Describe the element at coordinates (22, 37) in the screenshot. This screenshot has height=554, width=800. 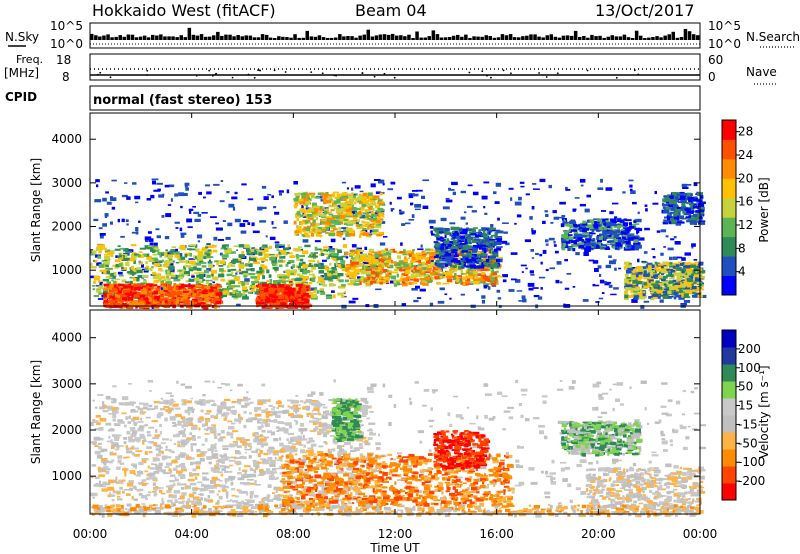
I see `noise-left-label: N.Sky` at that location.